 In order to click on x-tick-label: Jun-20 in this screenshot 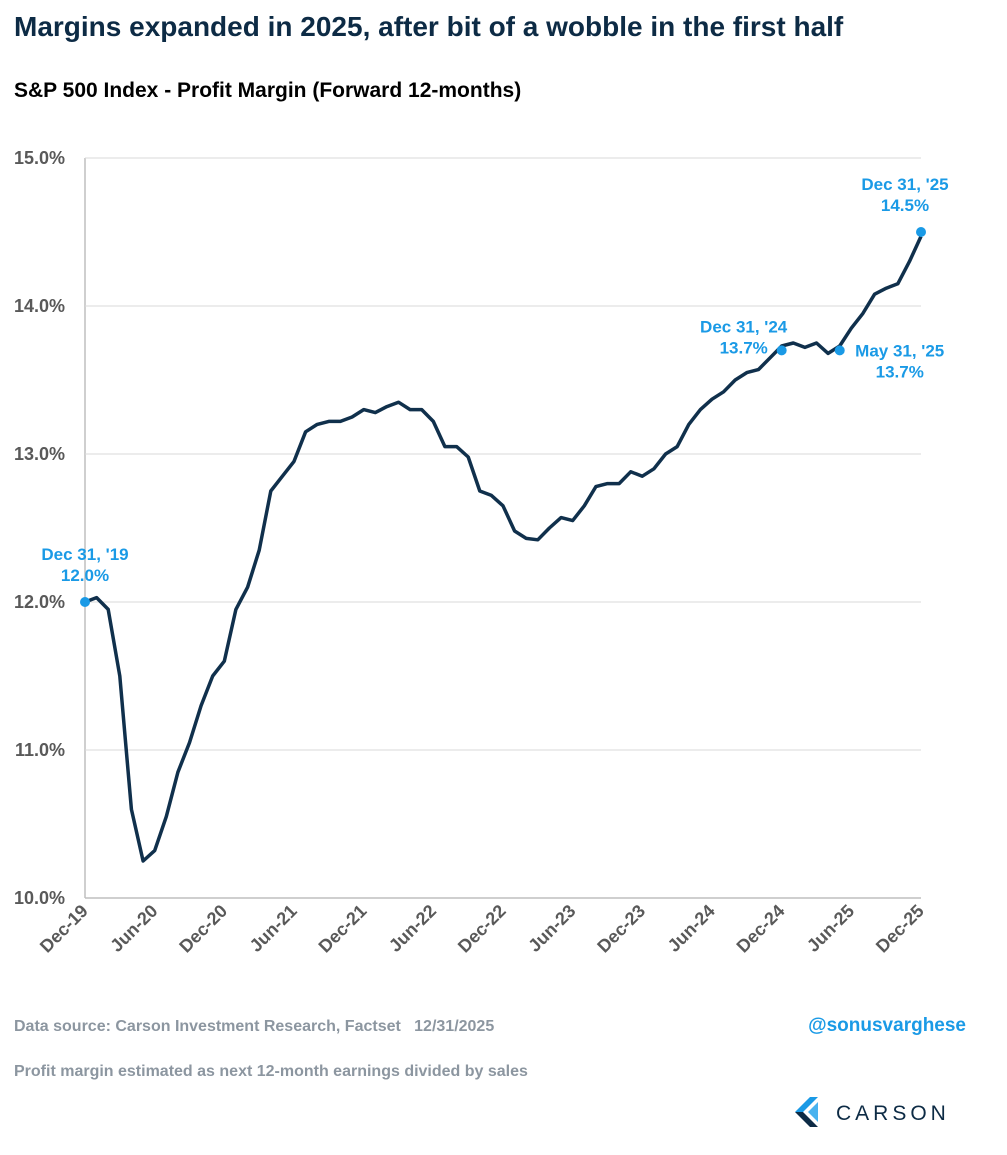, I will do `click(133, 928)`.